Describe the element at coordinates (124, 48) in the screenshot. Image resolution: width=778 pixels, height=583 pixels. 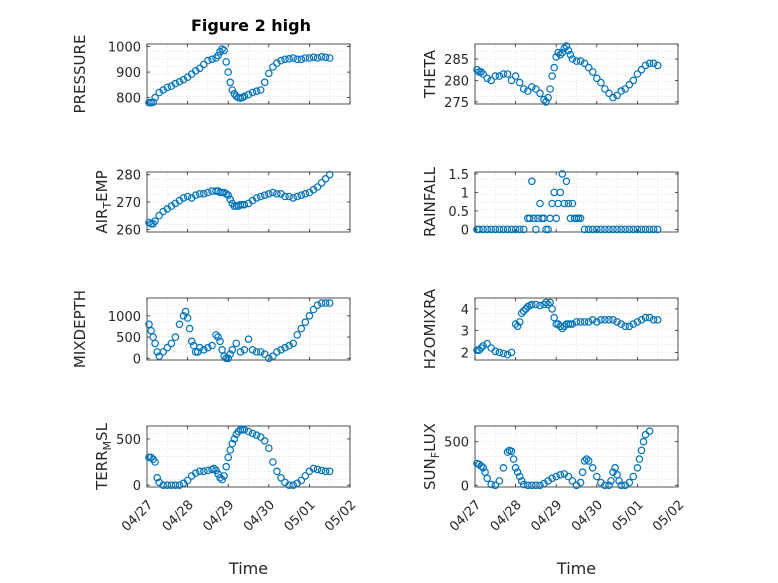
I see `y-tick-label: 1000` at that location.